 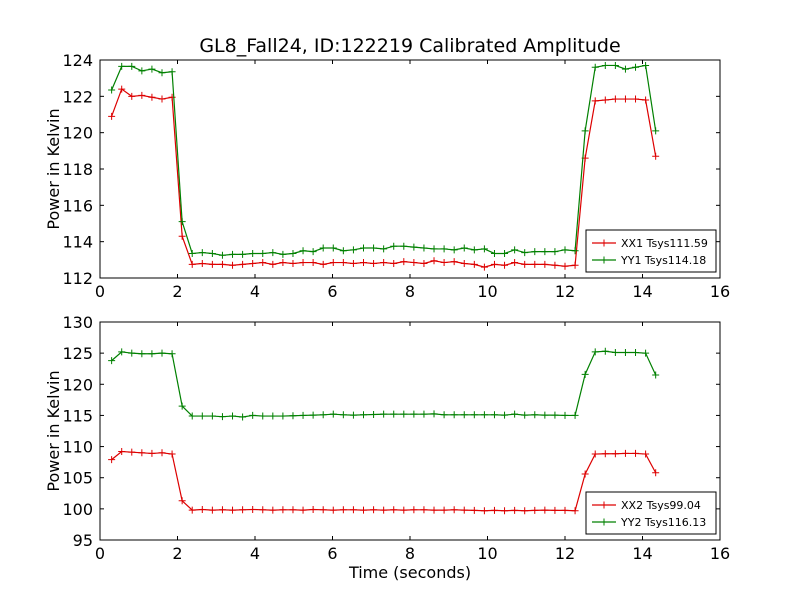 I want to click on x-tick-label: 0, so click(x=100, y=291).